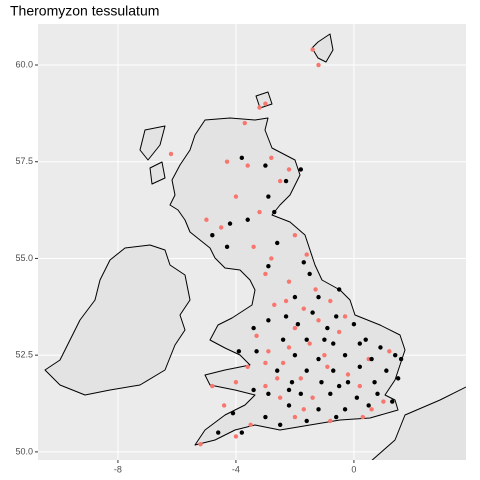 The image size is (480, 480). I want to click on y-tick-label: 57.5, so click(24, 161).